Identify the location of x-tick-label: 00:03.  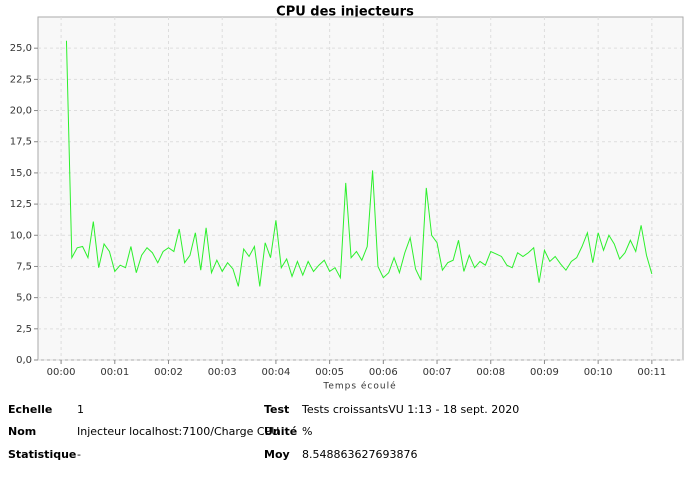
(222, 372).